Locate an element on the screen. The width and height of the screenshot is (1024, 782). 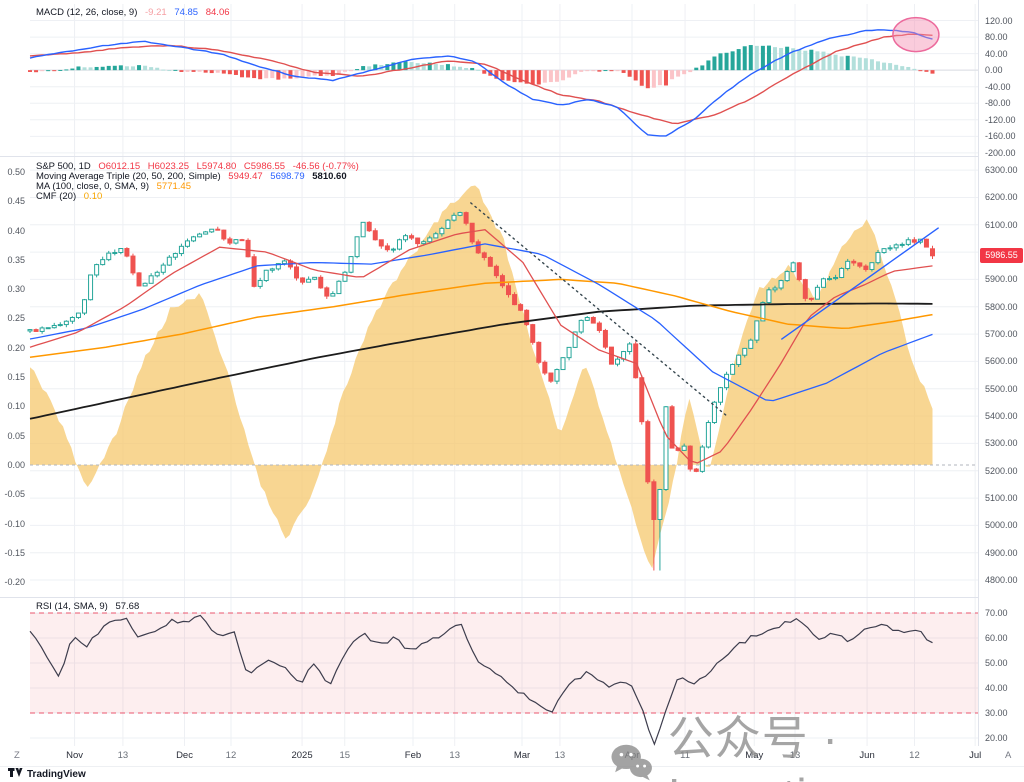
ohlc-open: O6012.15 is located at coordinates (119, 166).